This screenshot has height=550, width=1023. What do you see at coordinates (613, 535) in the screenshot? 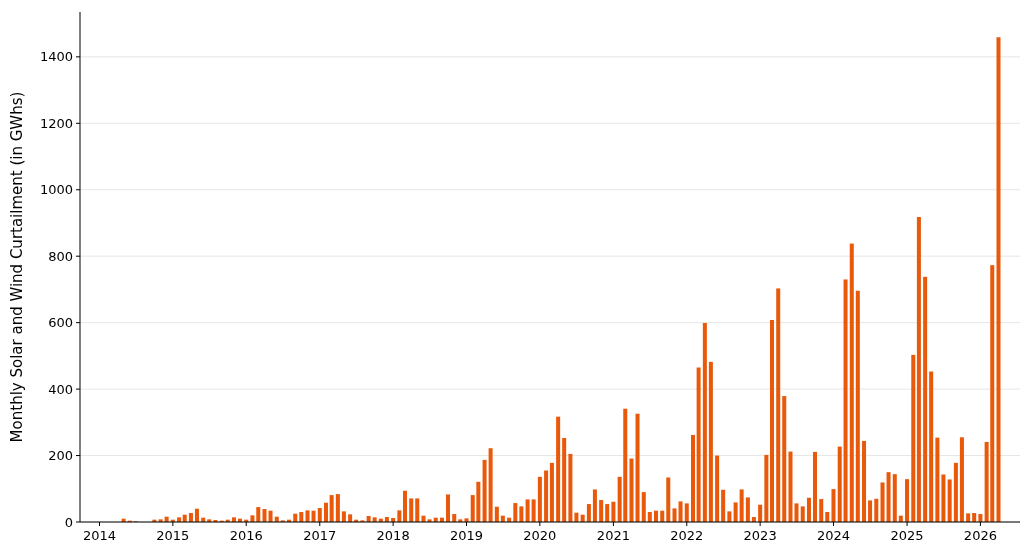
I see `x-tick-label: 2021` at bounding box center [613, 535].